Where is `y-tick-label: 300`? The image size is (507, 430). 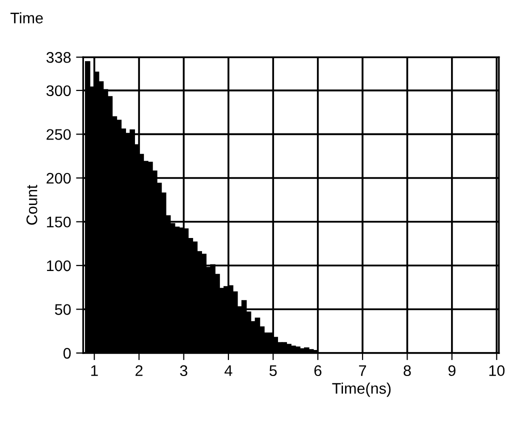 y-tick-label: 300 is located at coordinates (58, 90).